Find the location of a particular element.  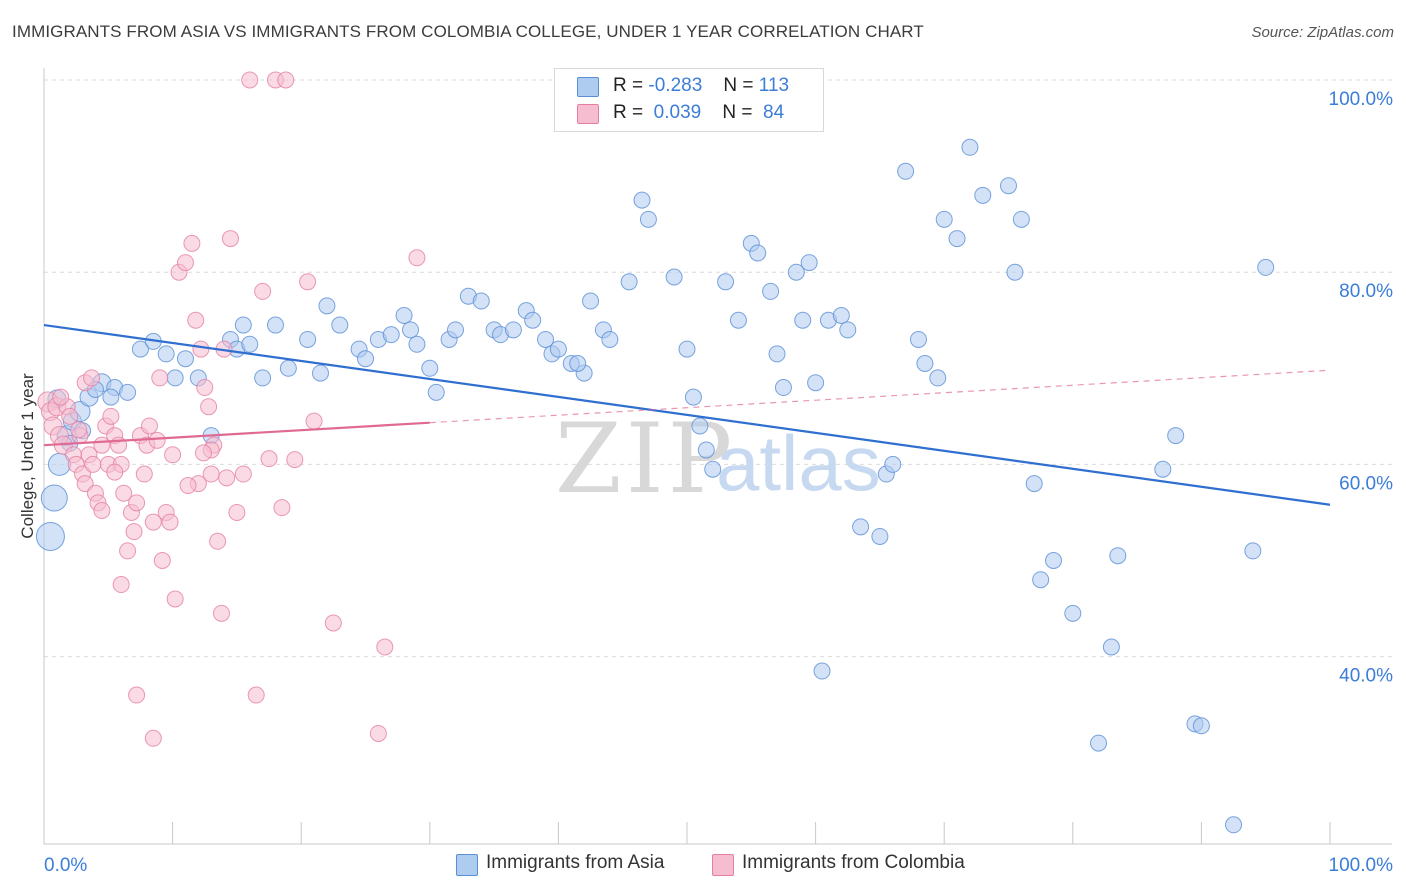

watermark-zip: ZIP is located at coordinates (645, 459).